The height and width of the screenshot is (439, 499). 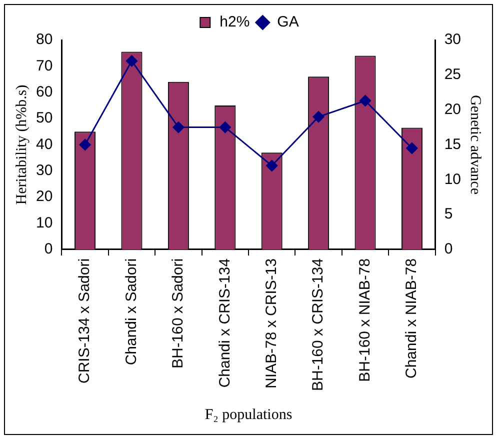 I want to click on y-tick-label: 80, so click(x=44, y=39).